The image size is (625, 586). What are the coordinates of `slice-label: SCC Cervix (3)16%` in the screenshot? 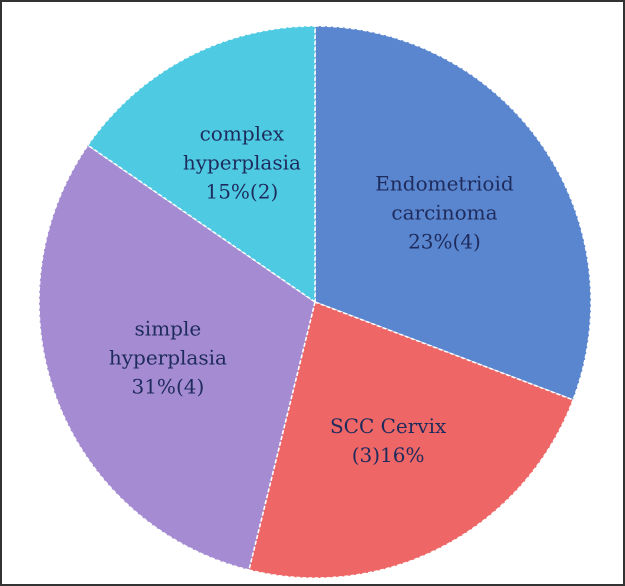 It's located at (388, 441).